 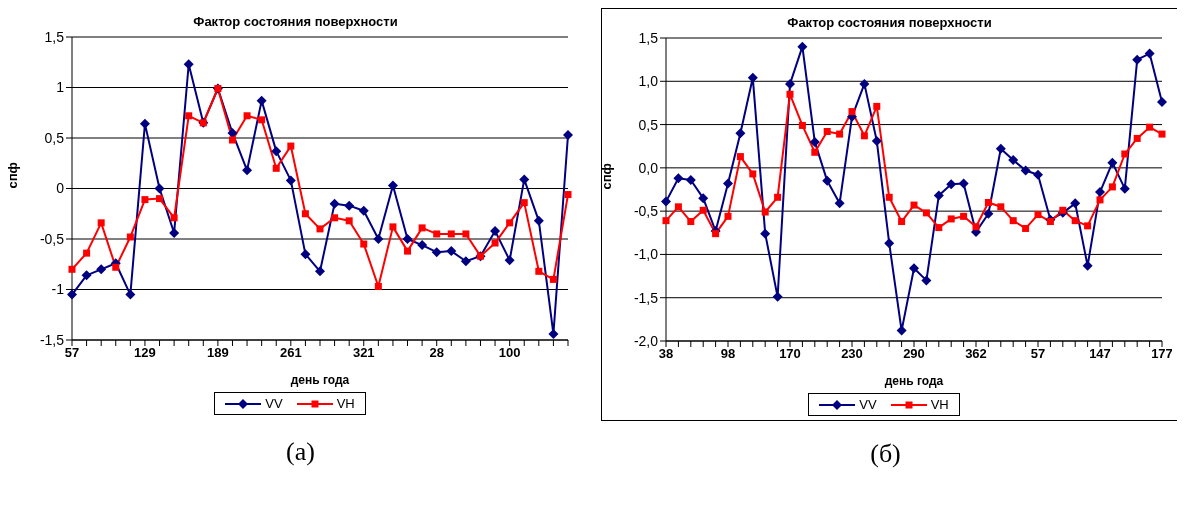 What do you see at coordinates (648, 124) in the screenshot?
I see `y-tick-label: 0,5` at bounding box center [648, 124].